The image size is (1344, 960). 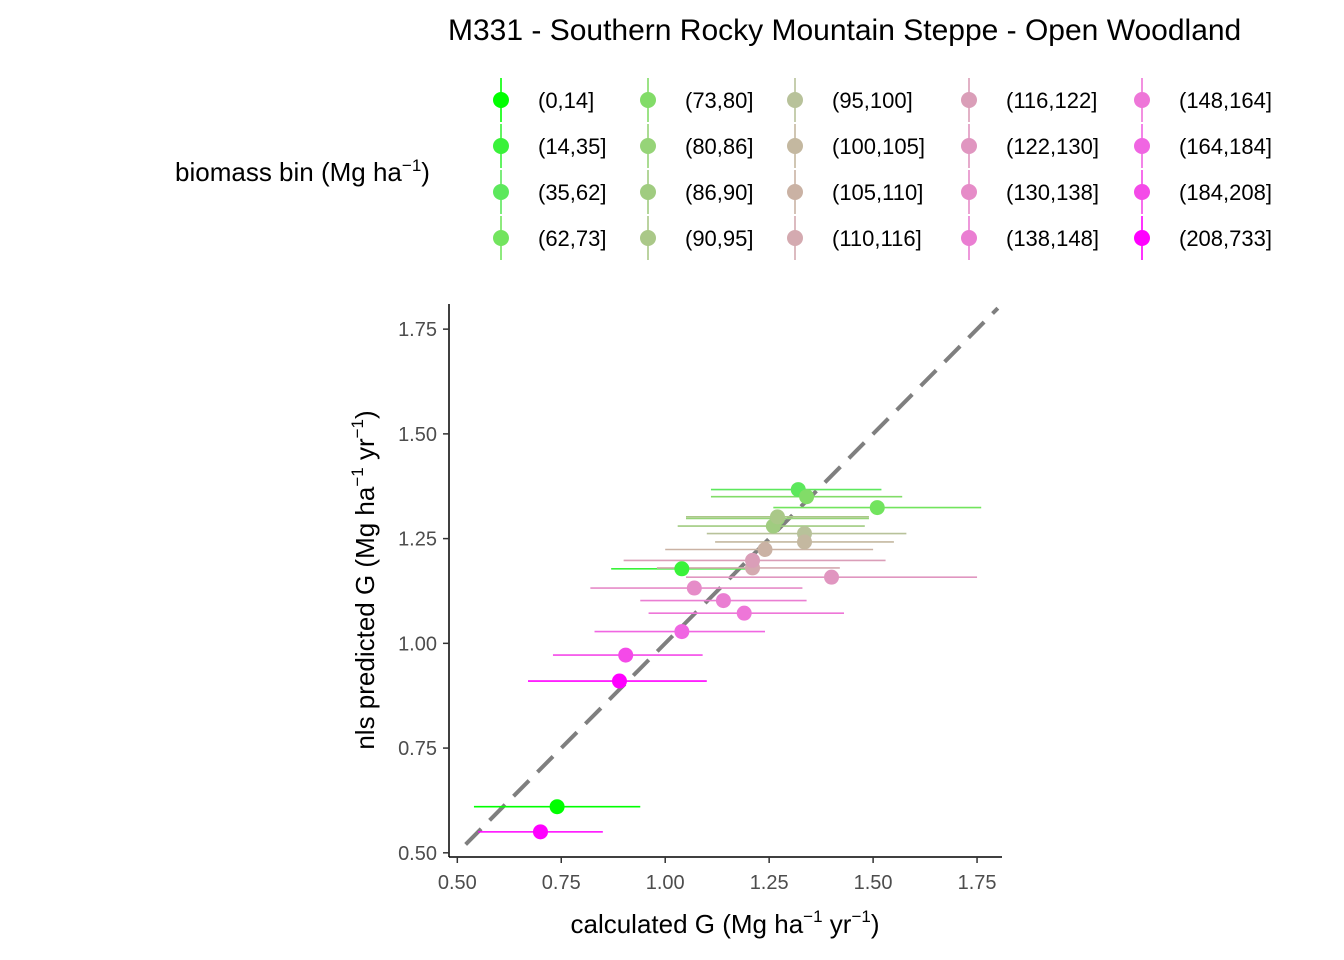 I want to click on x-tick-label: 1.50, so click(x=873, y=883).